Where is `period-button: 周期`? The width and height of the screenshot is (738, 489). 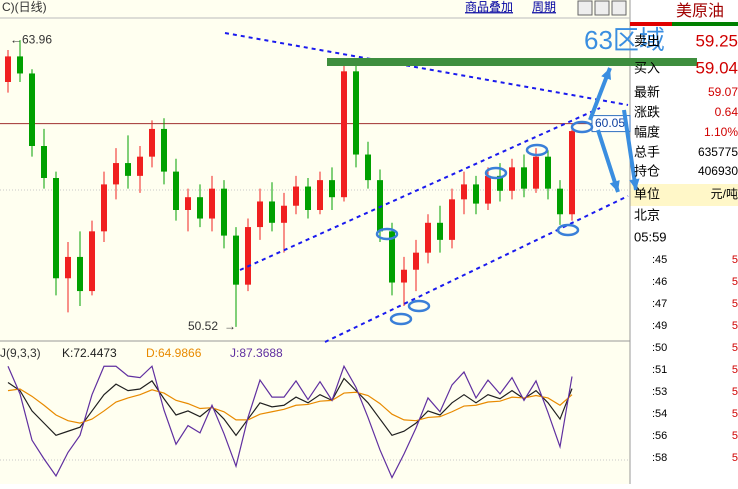 period-button: 周期 is located at coordinates (544, 7).